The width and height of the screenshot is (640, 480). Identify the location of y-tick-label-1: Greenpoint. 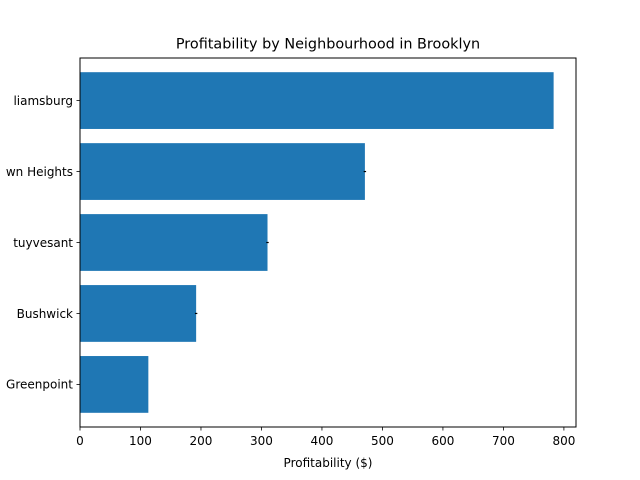
(39, 385).